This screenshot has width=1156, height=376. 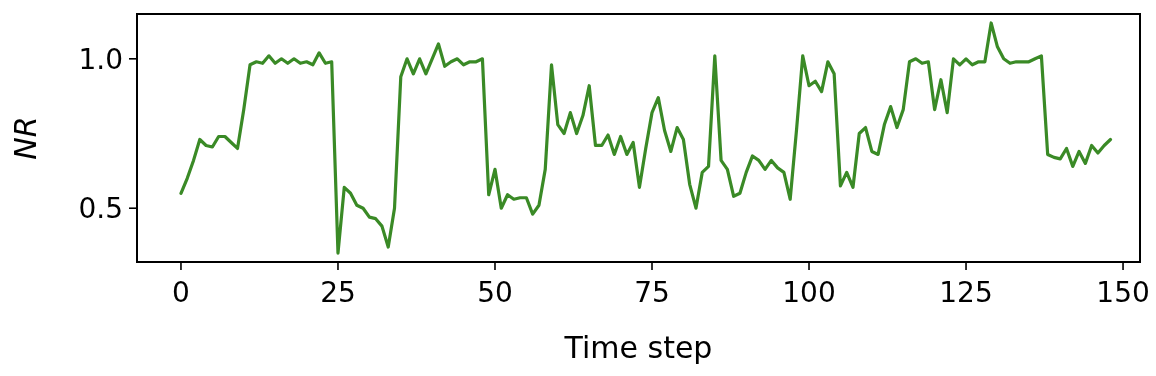 What do you see at coordinates (25, 138) in the screenshot?
I see `y-axis-title: NR` at bounding box center [25, 138].